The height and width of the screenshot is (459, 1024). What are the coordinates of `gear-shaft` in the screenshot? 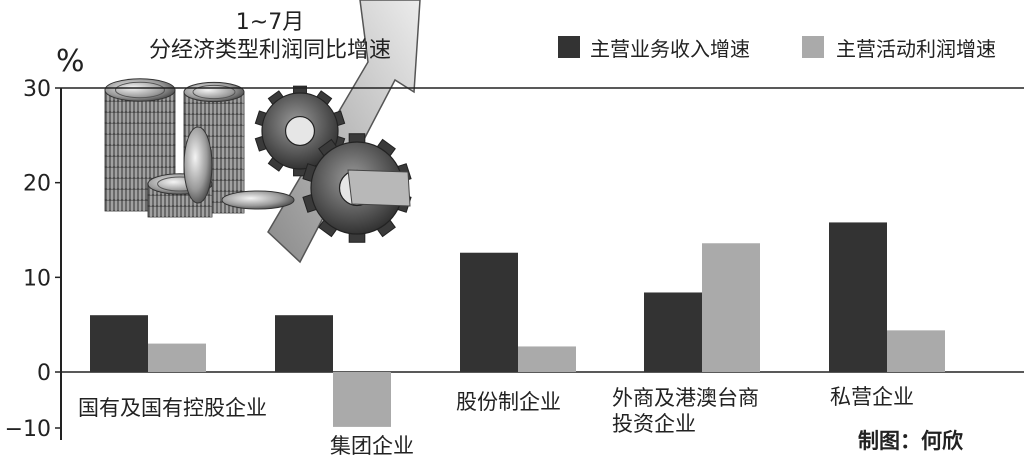 It's located at (379, 188).